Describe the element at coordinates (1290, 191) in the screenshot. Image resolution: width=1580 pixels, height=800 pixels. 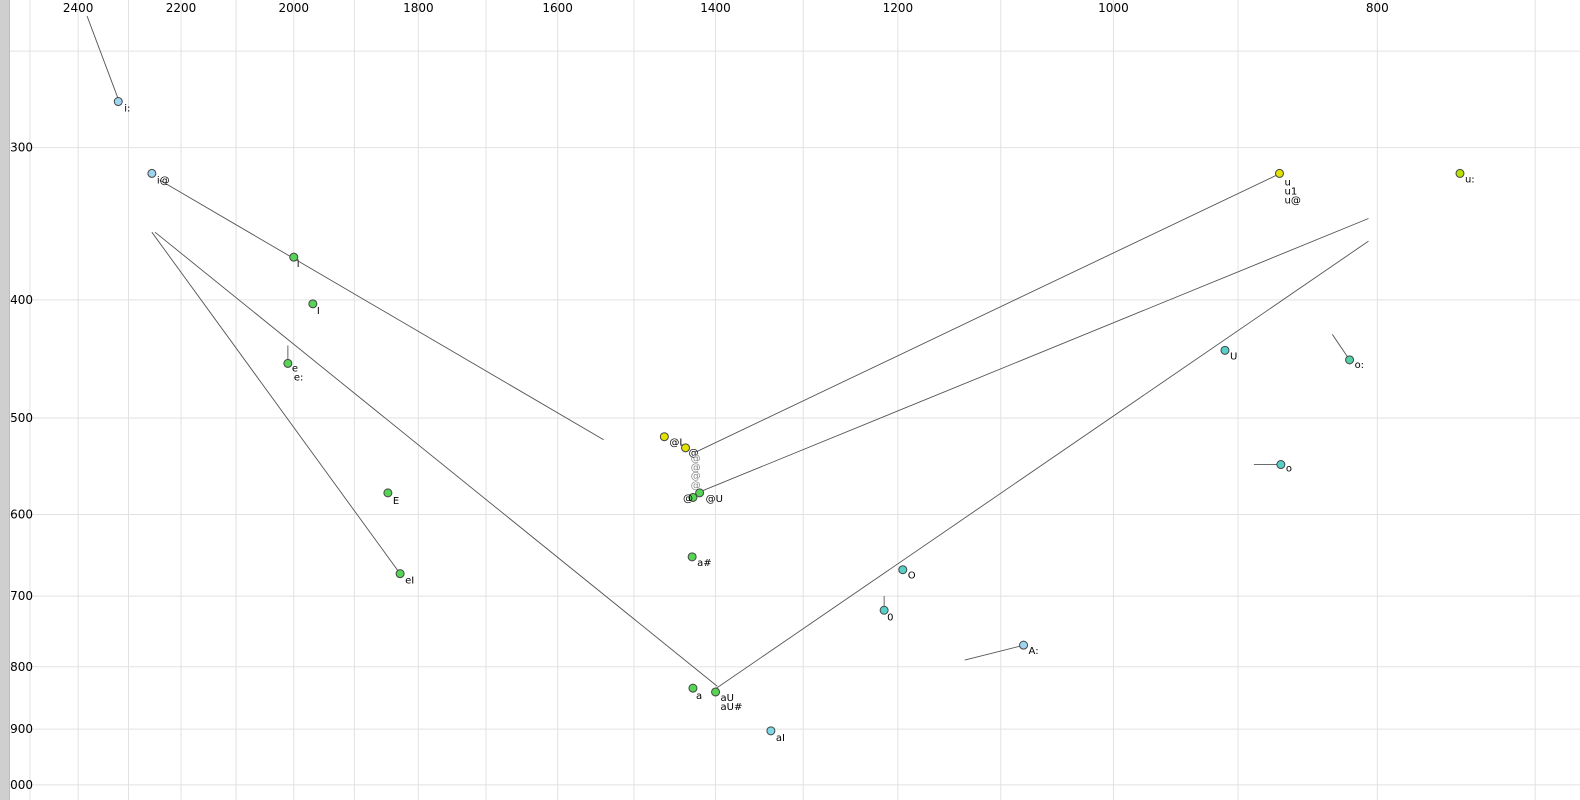
I see `point-label: u1` at that location.